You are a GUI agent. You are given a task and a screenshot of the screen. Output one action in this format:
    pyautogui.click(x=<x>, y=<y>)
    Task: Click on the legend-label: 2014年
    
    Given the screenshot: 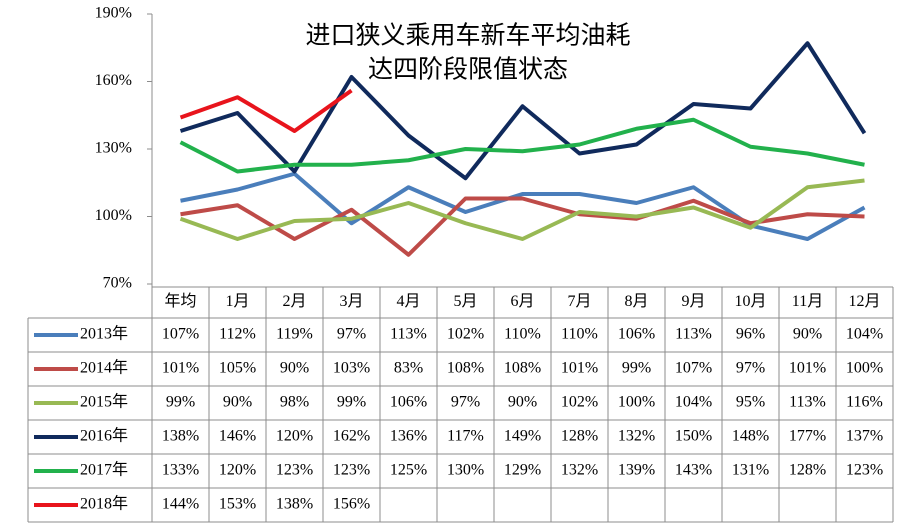 What is the action you would take?
    pyautogui.click(x=104, y=368)
    